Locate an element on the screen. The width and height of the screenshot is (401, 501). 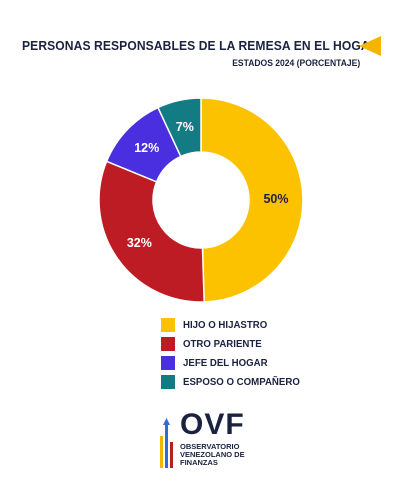
legend-item-3: ESPOSO O COMPAÑERO is located at coordinates (235, 381).